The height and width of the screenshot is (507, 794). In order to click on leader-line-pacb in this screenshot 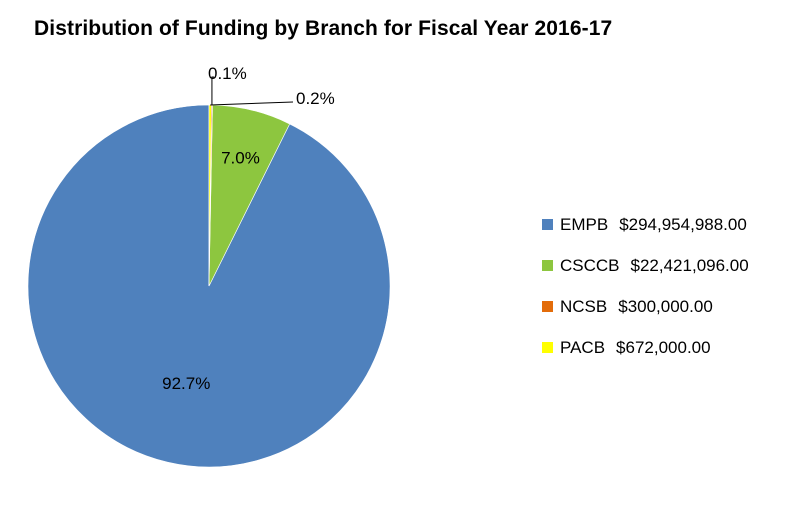, I will do `click(252, 103)`.